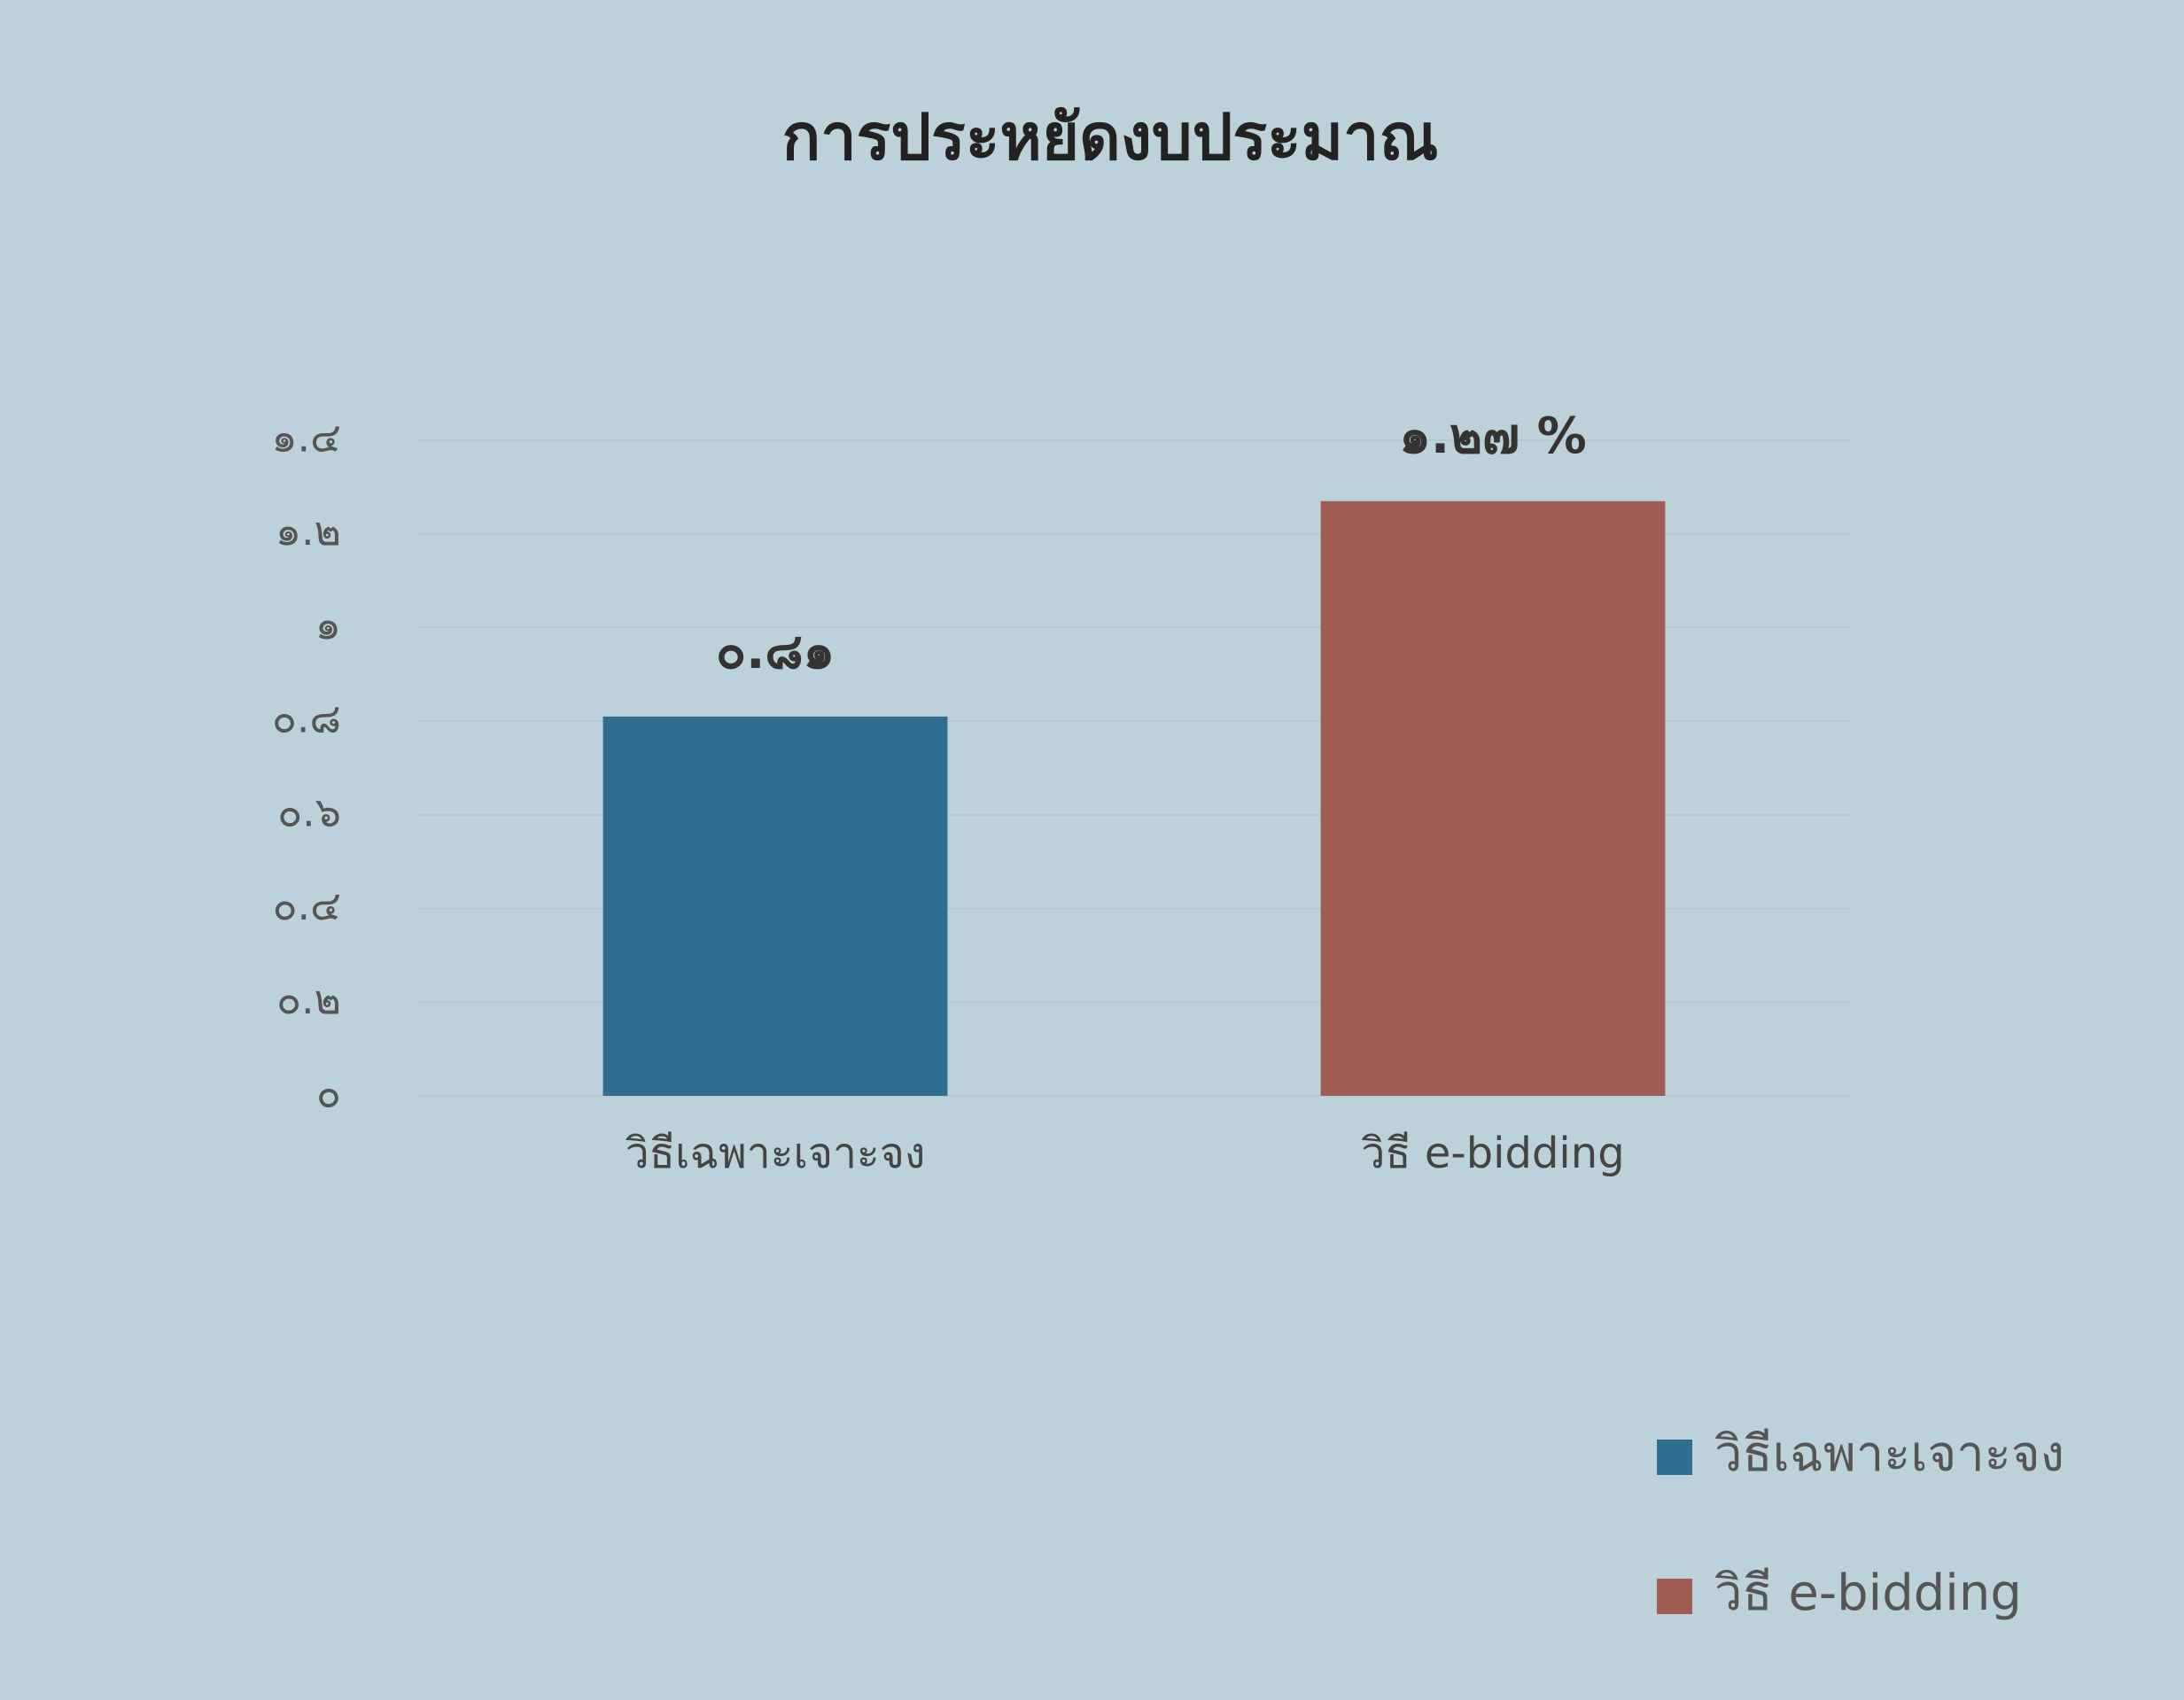  I want to click on chart-title: การประหยัดงบประมาณ, so click(1110, 137).